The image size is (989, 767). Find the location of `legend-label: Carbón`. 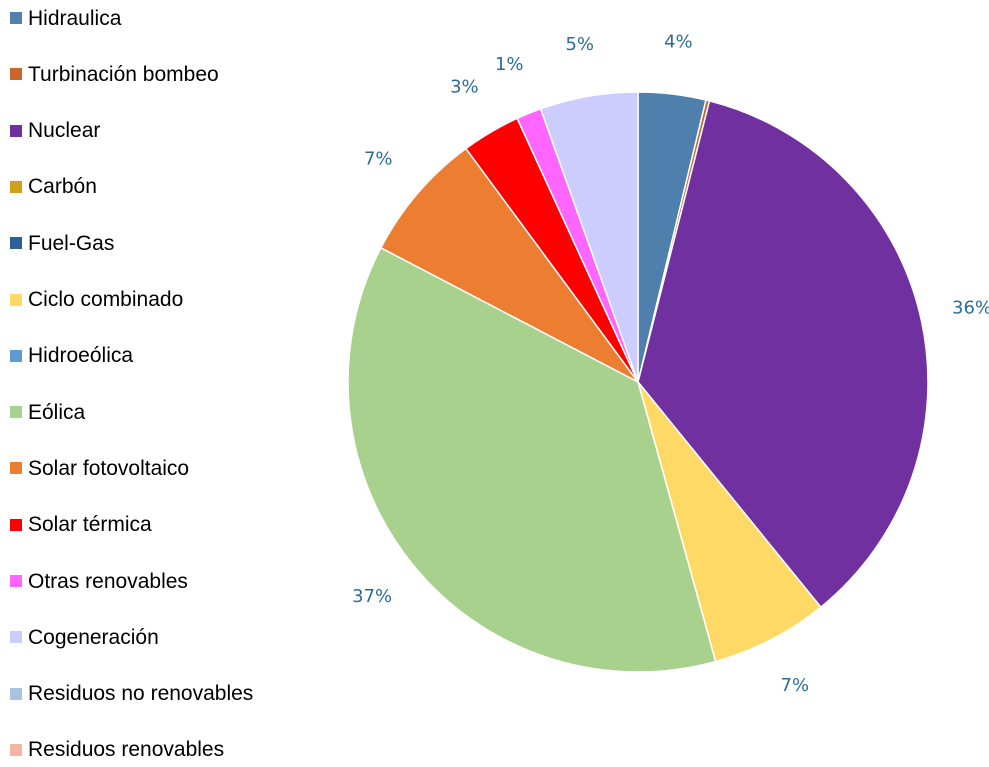

legend-label: Carbón is located at coordinates (62, 187).